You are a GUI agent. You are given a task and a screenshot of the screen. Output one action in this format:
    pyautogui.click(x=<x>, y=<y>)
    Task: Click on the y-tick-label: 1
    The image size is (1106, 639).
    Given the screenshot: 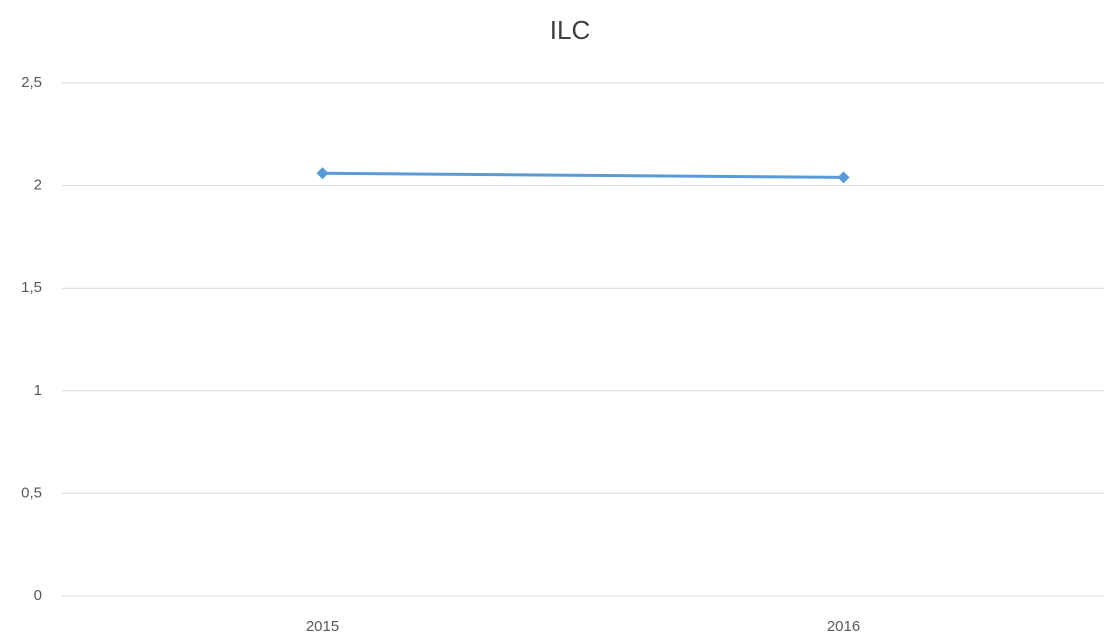 What is the action you would take?
    pyautogui.click(x=38, y=390)
    